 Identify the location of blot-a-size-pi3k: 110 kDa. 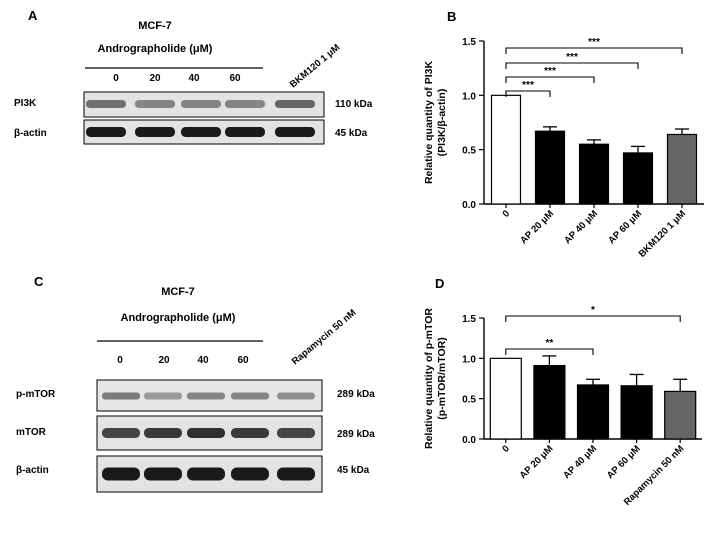
(354, 104).